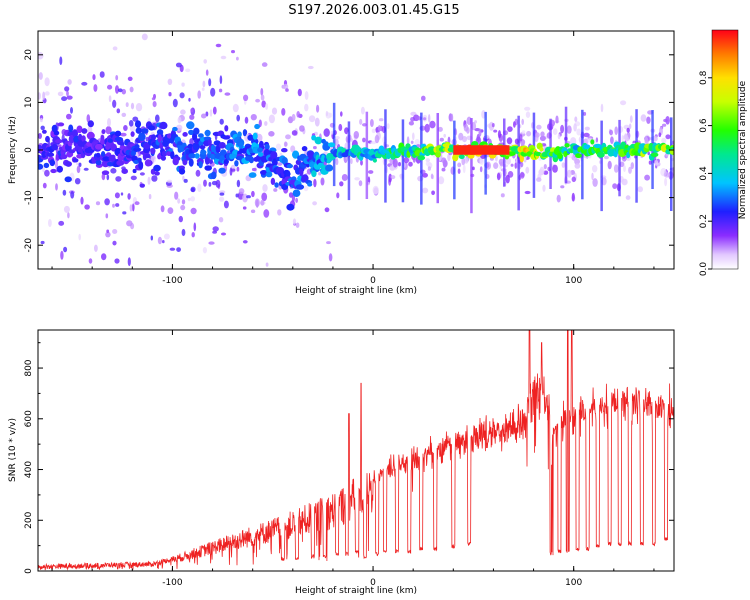 This screenshot has height=600, width=750. Describe the element at coordinates (573, 583) in the screenshot. I see `snr-xtick-label: 100` at that location.